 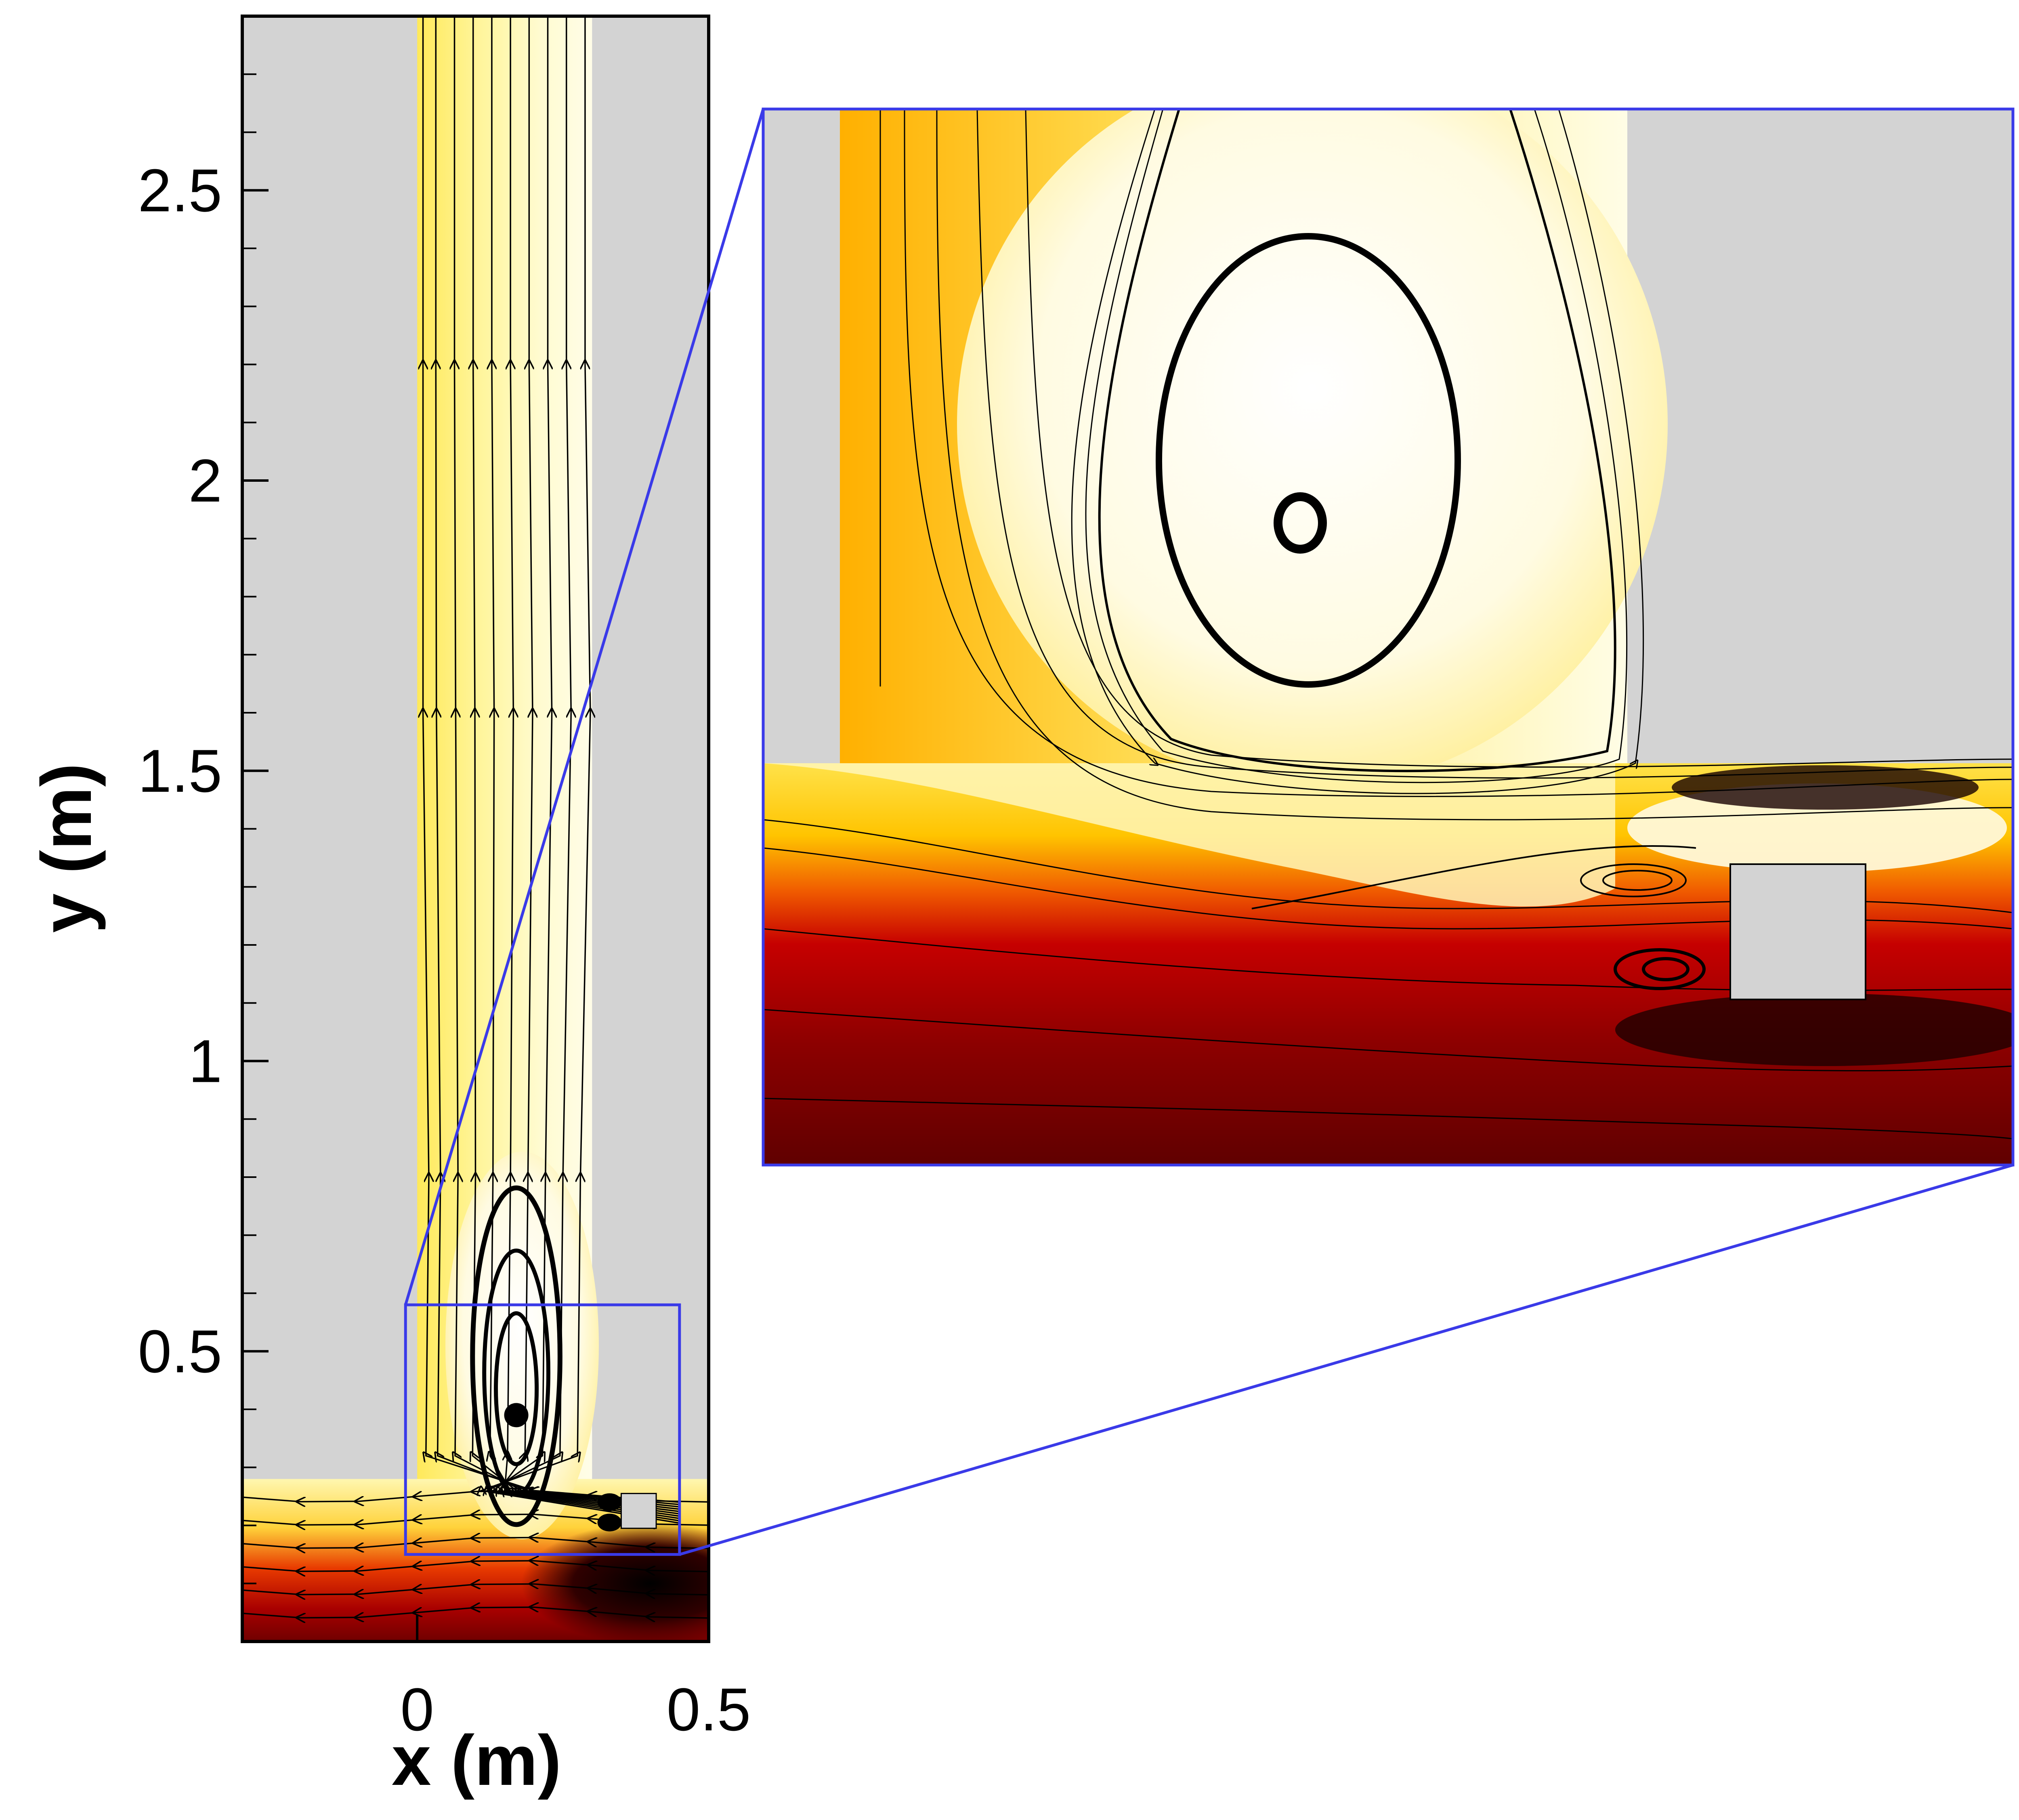 What do you see at coordinates (638, 1511) in the screenshot?
I see `obstacle` at bounding box center [638, 1511].